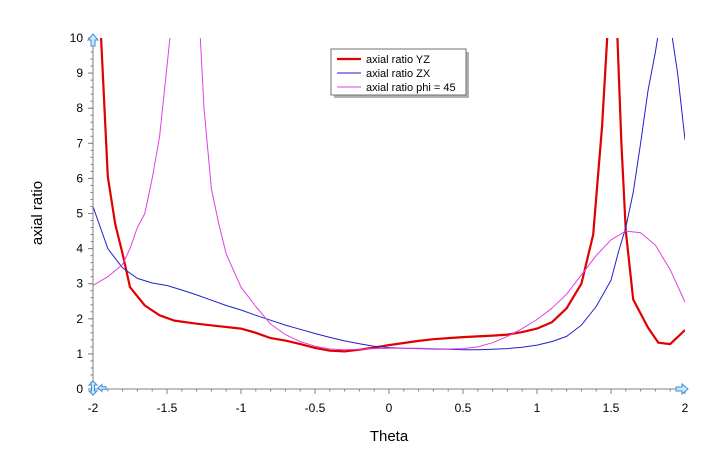 The width and height of the screenshot is (724, 467). Describe the element at coordinates (682, 389) in the screenshot. I see `x-axis-right-handle` at that location.